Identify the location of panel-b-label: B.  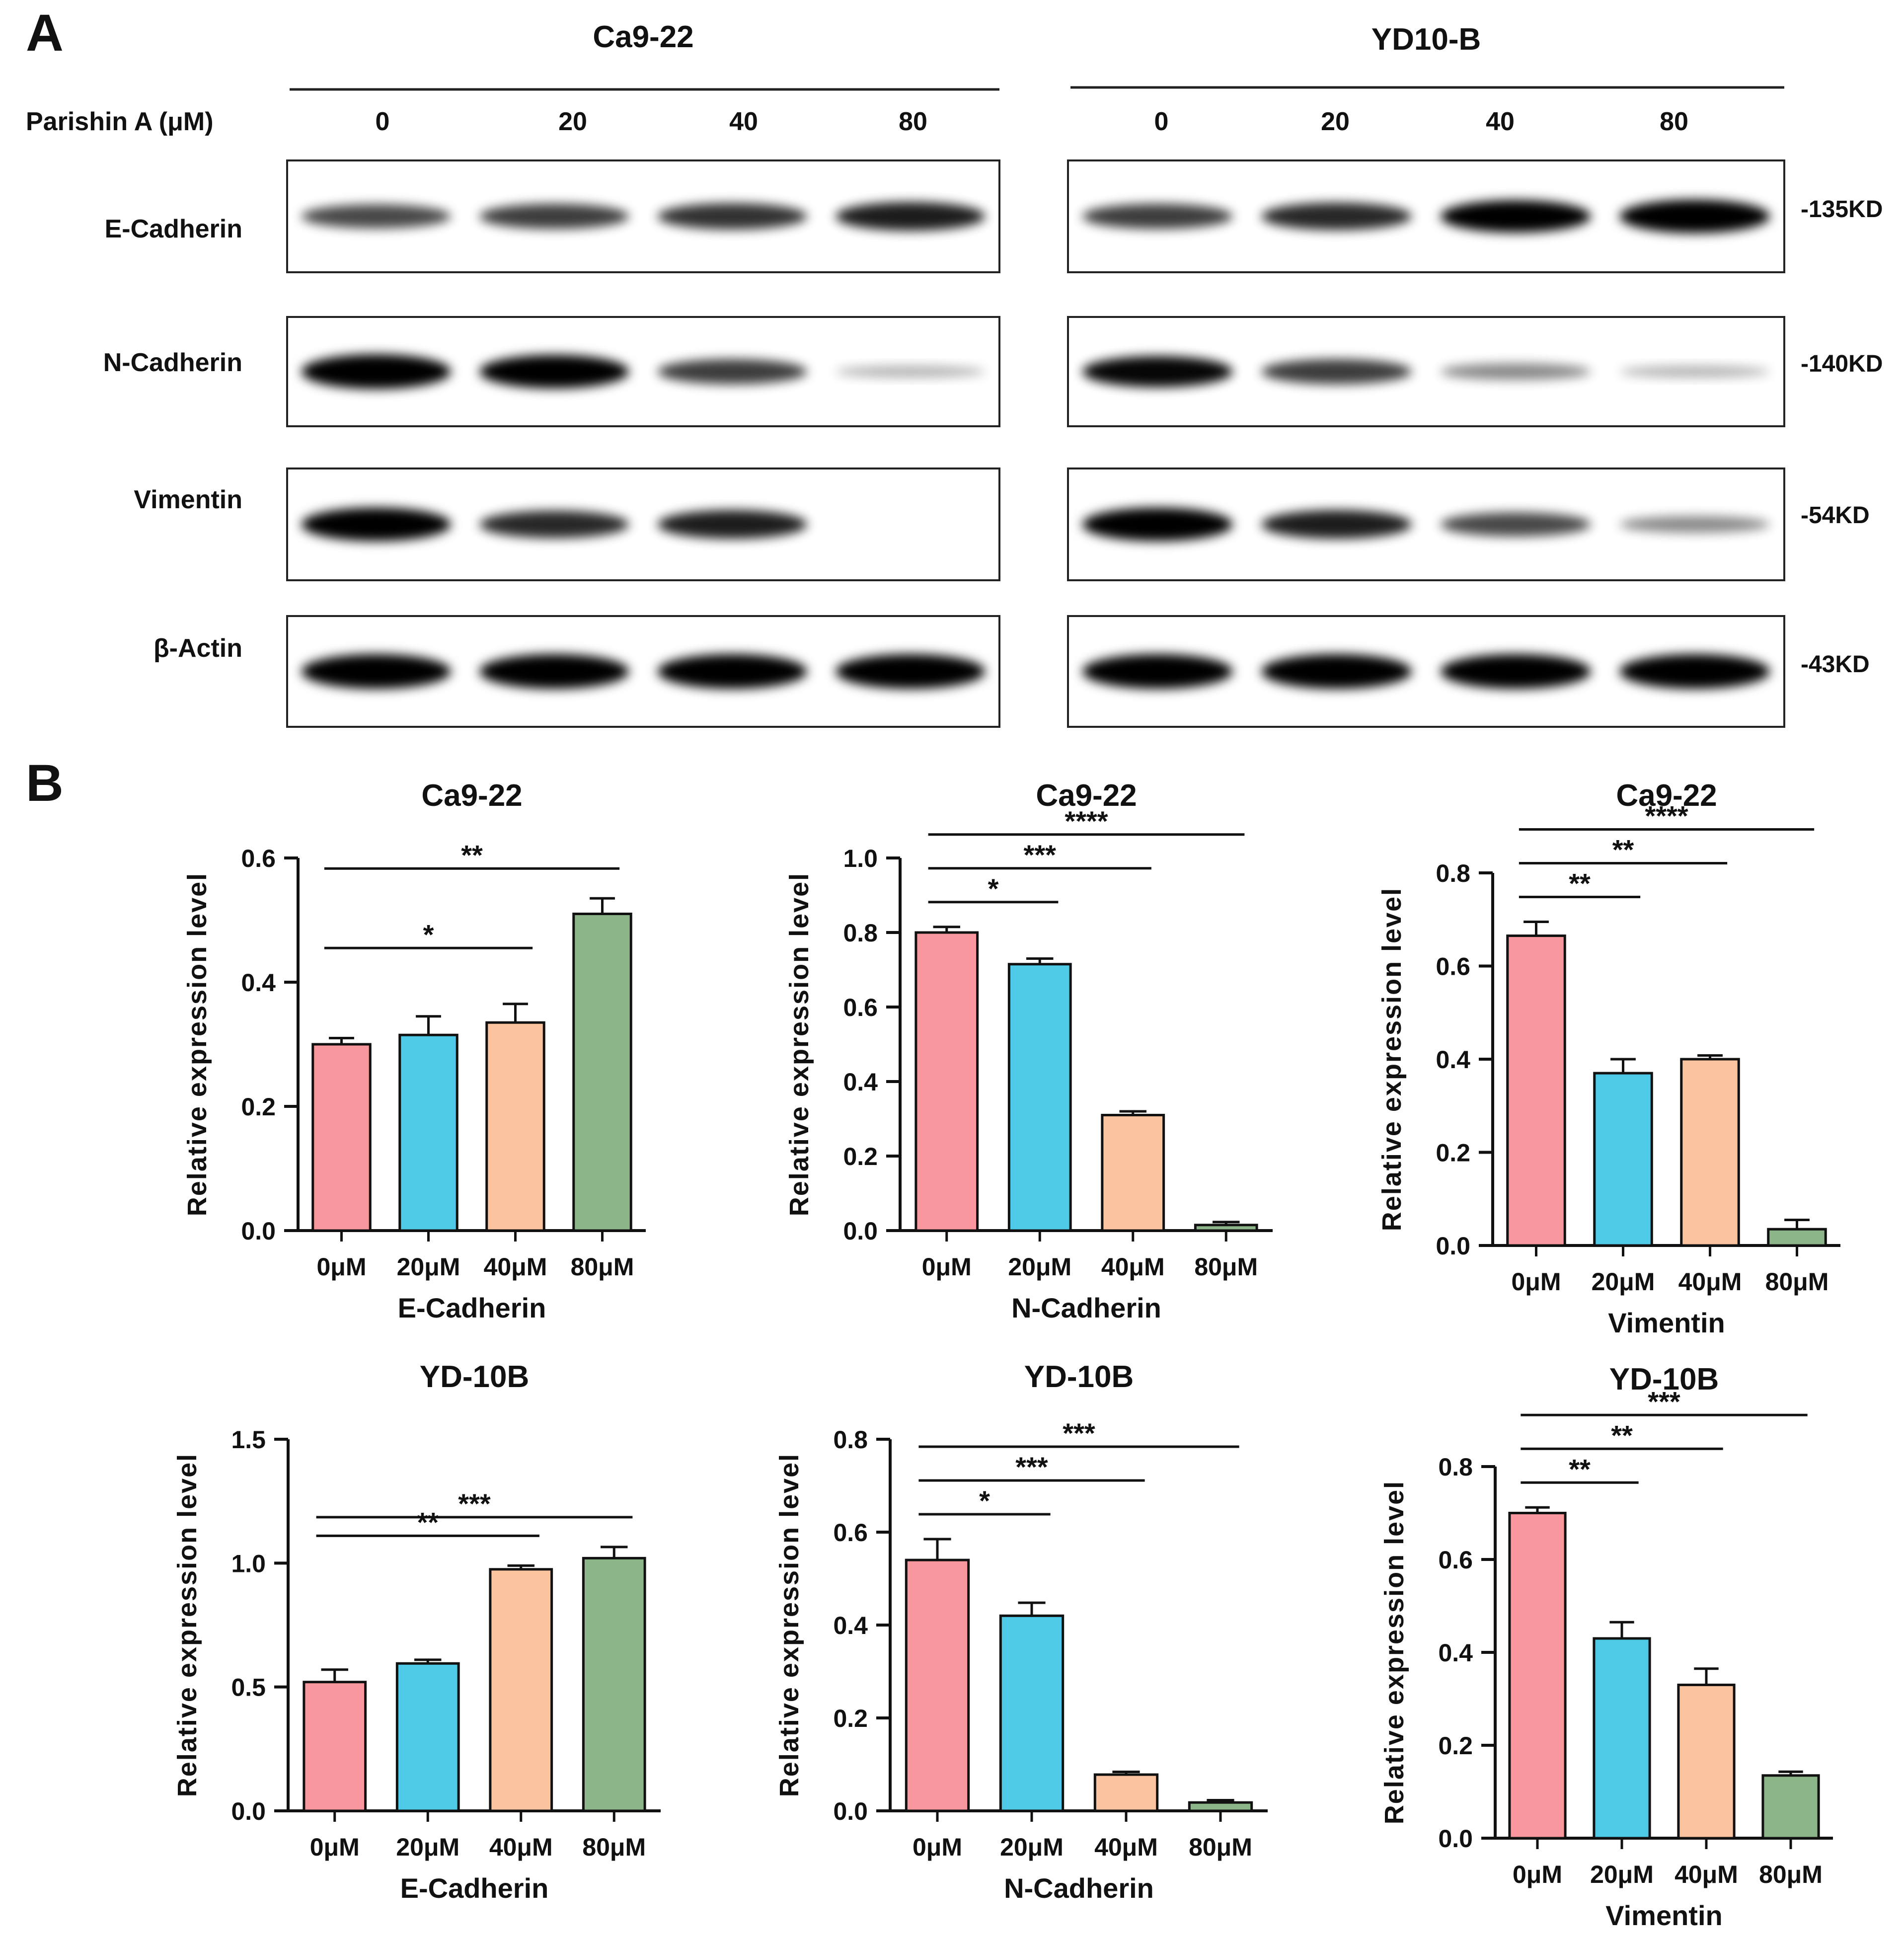
(45, 783).